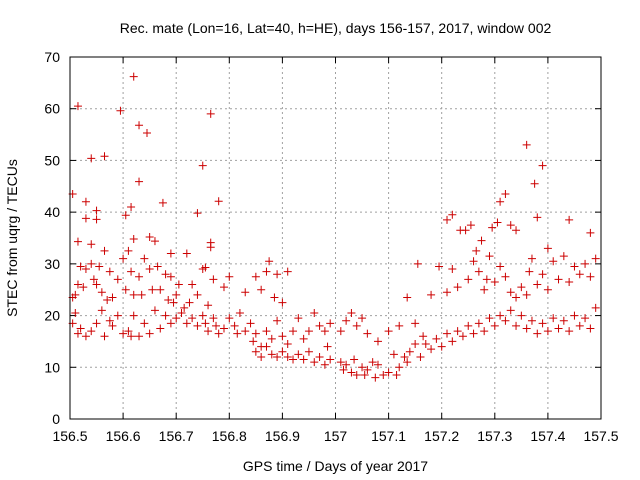  Describe the element at coordinates (441, 436) in the screenshot. I see `x-tick-label: 157.2` at that location.